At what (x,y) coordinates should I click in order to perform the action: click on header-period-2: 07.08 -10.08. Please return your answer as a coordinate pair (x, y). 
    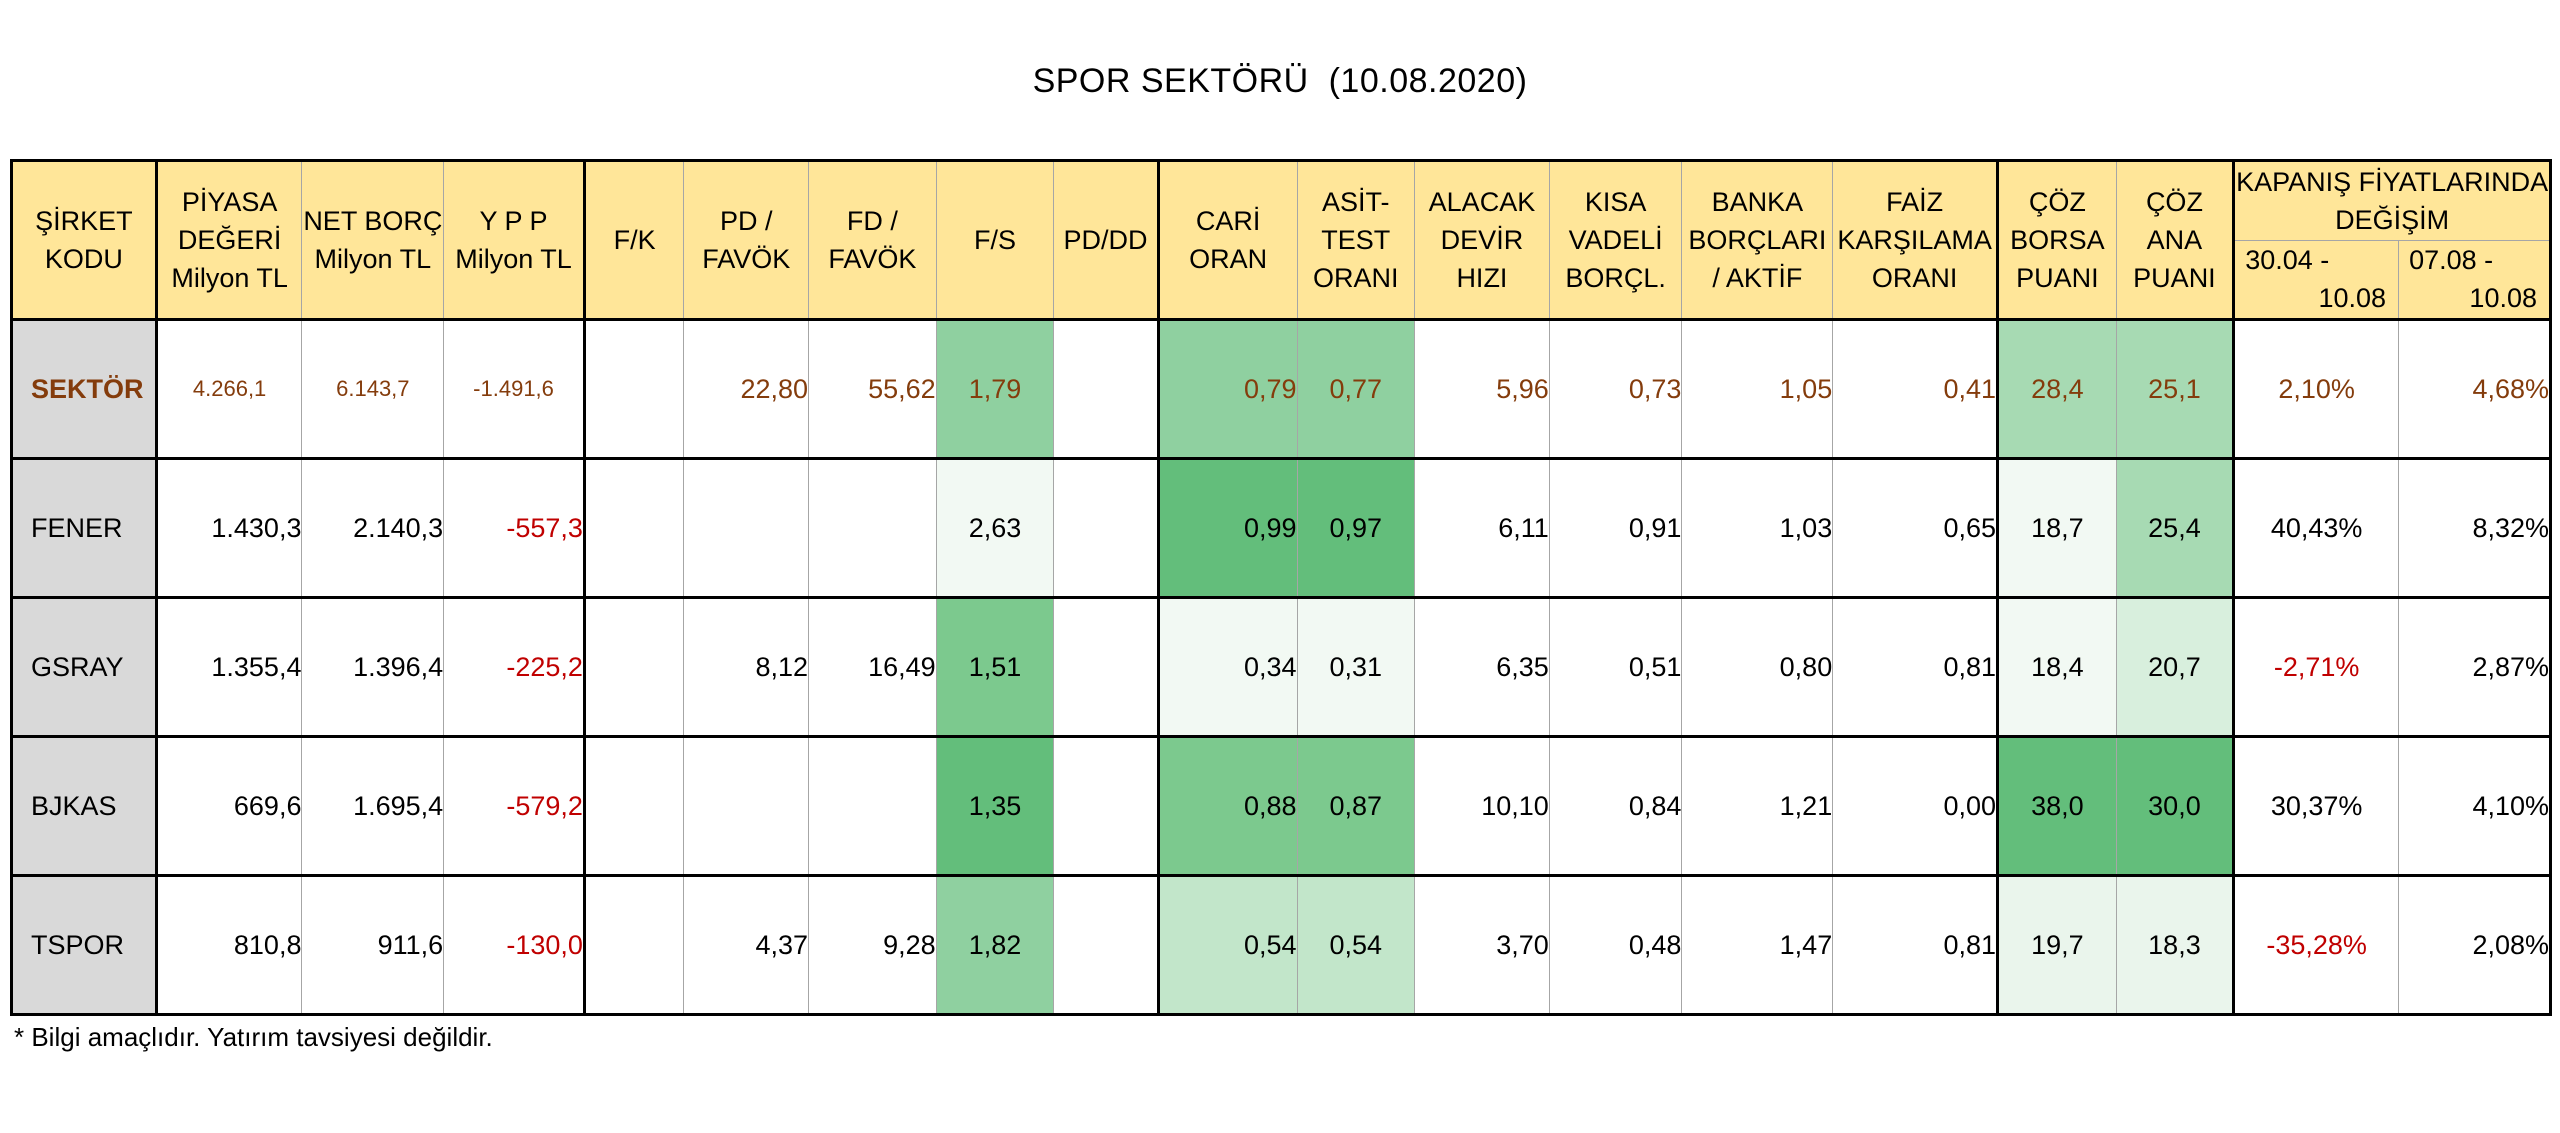
    Looking at the image, I should click on (2474, 279).